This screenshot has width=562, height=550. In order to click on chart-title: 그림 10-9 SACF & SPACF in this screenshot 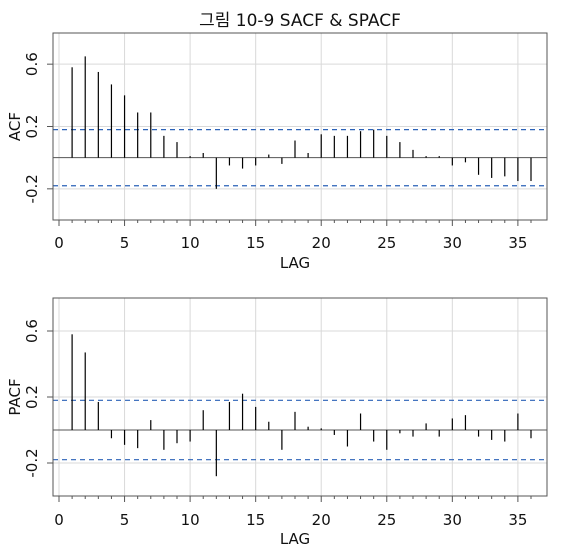, I will do `click(300, 21)`.